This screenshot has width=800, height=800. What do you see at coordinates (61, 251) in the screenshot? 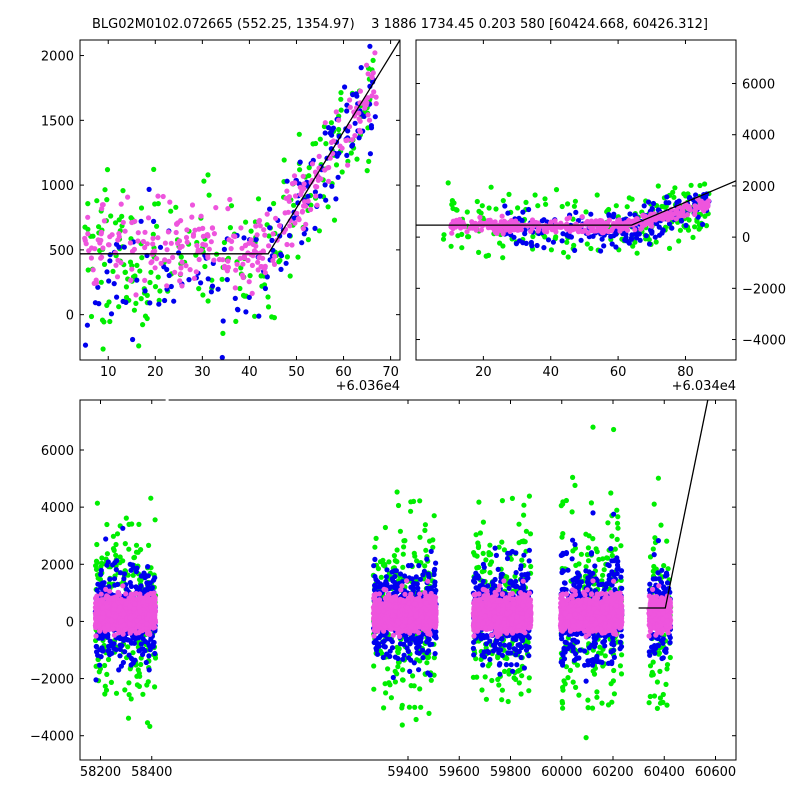
I see `y-tick-label: 500` at bounding box center [61, 251].